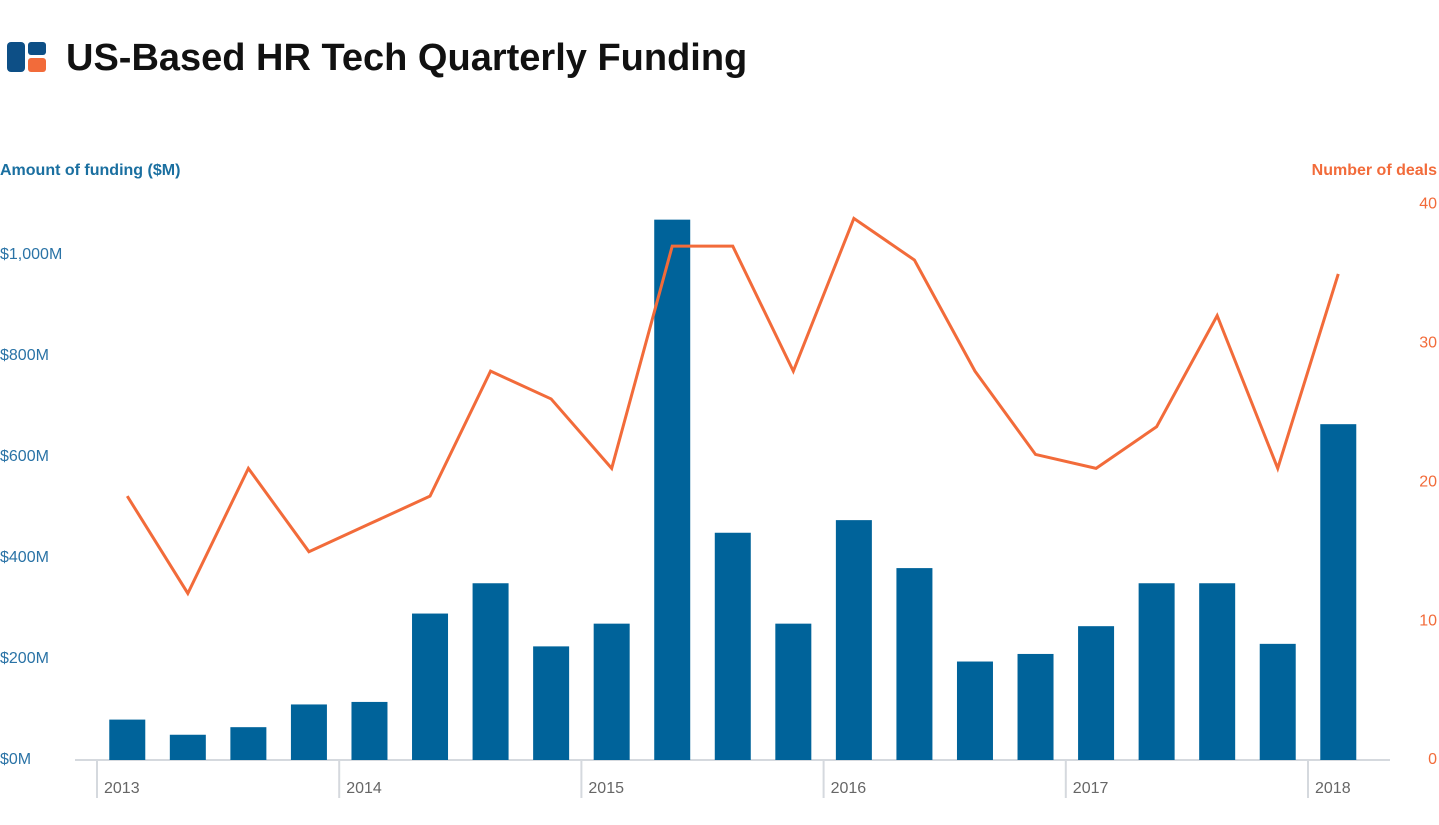  Describe the element at coordinates (122, 788) in the screenshot. I see `x-tick-label: 2013` at that location.